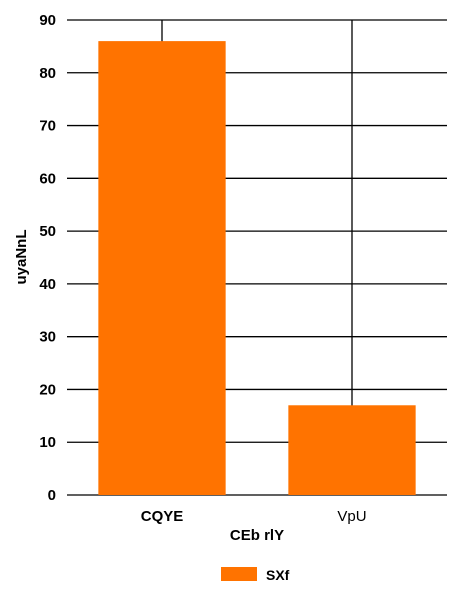 Image resolution: width=462 pixels, height=616 pixels. What do you see at coordinates (162, 516) in the screenshot?
I see `x-tick-label-0: CQYE` at bounding box center [162, 516].